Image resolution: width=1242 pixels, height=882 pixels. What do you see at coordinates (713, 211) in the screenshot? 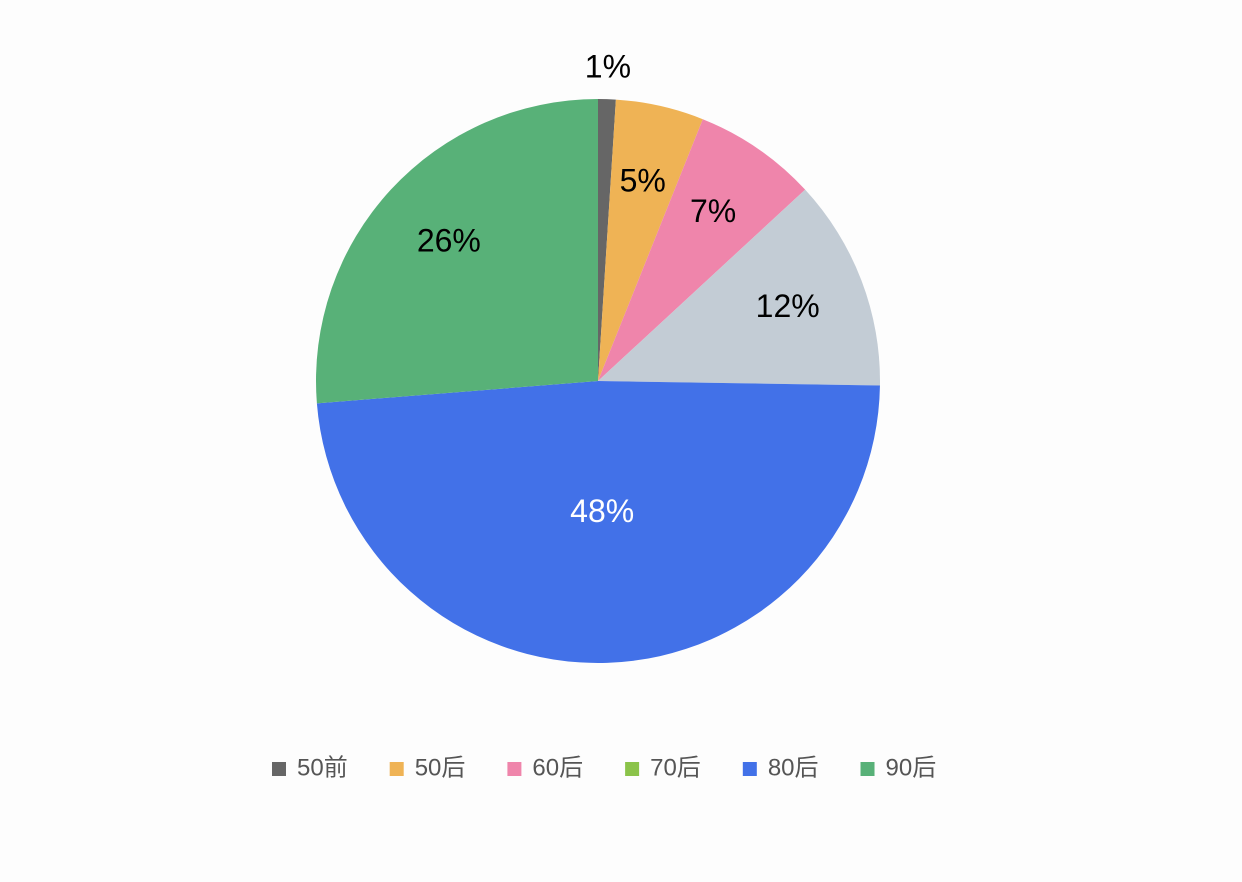
I see `data-label: 7%` at bounding box center [713, 211].